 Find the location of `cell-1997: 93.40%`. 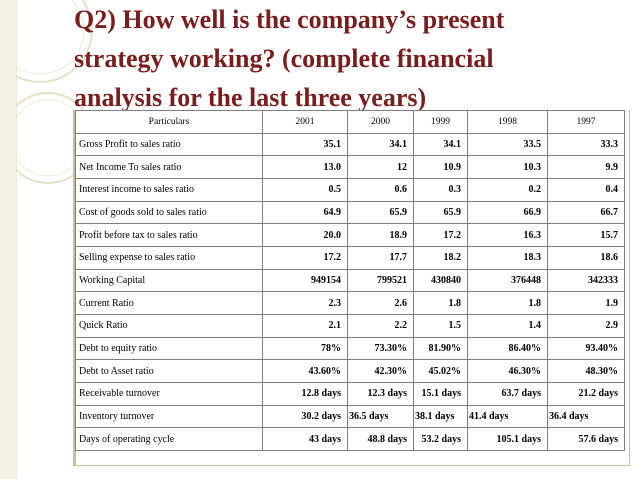

cell-1997: 93.40% is located at coordinates (586, 348).